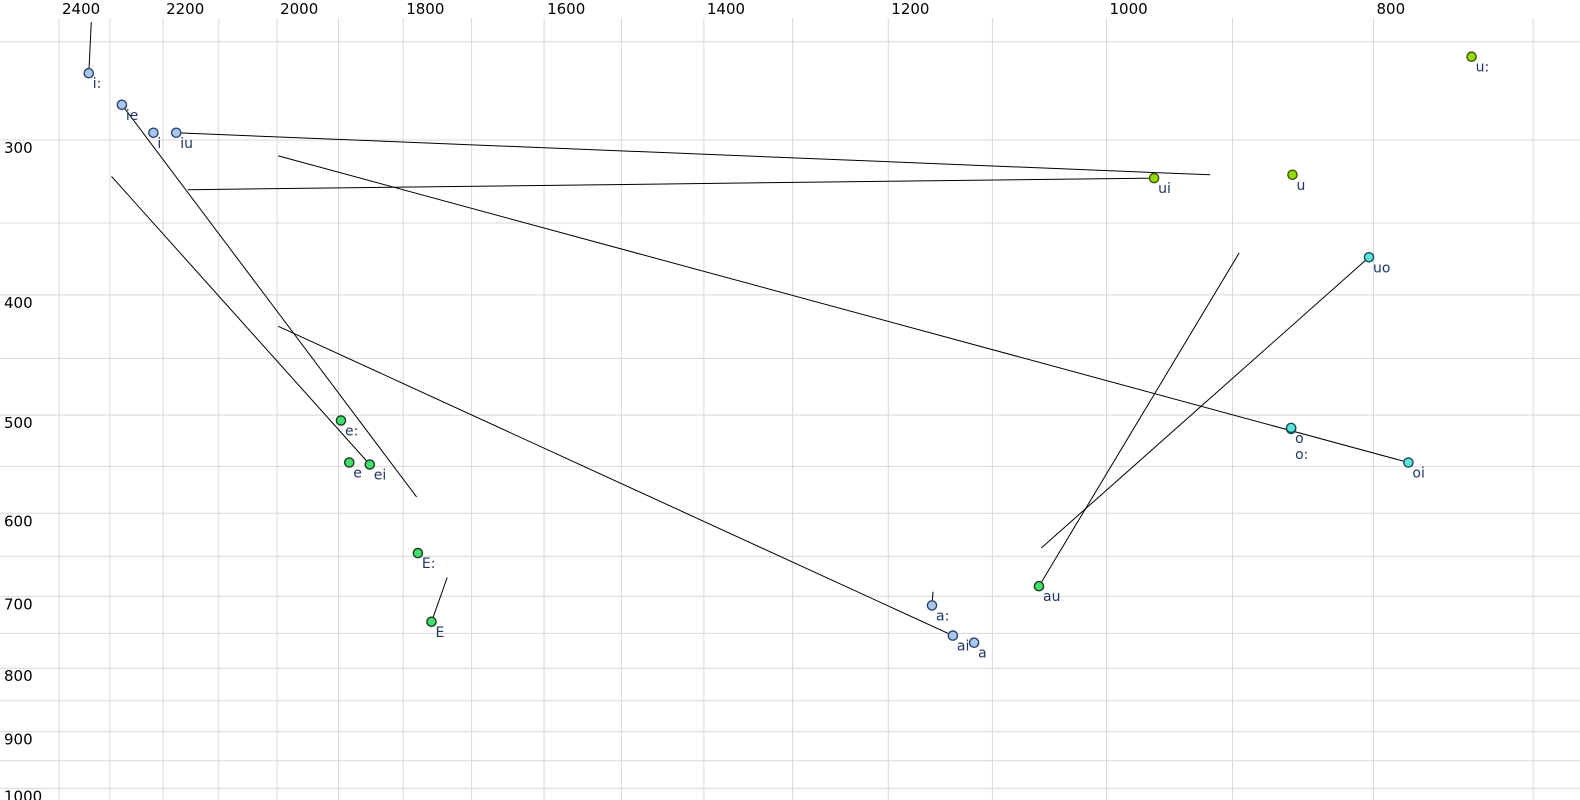  Describe the element at coordinates (425, 9) in the screenshot. I see `x-tick-label-1800: 1800` at that location.